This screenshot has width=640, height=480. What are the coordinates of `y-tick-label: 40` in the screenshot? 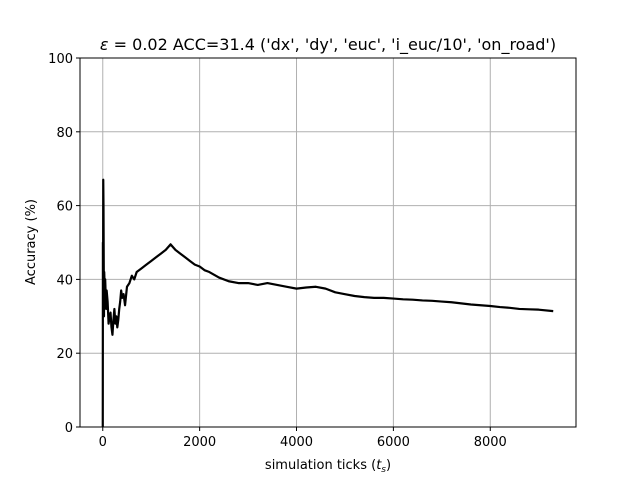 It's located at (64, 280).